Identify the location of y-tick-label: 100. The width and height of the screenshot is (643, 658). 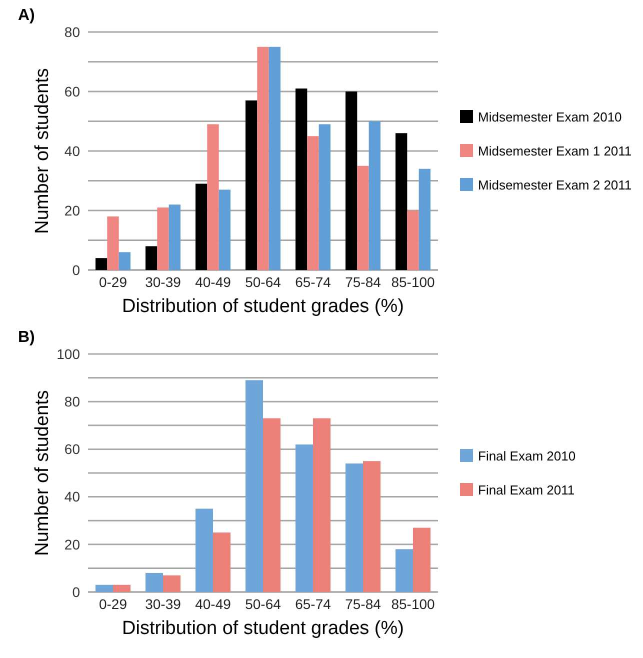
(68, 354).